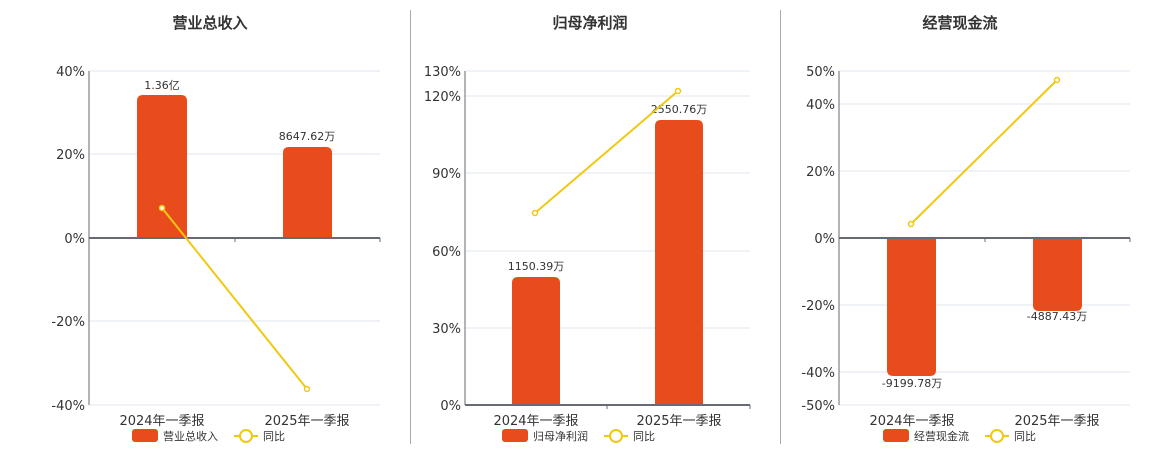 The image size is (1160, 450). What do you see at coordinates (912, 383) in the screenshot?
I see `bar-value-label: -9199.78万` at bounding box center [912, 383].